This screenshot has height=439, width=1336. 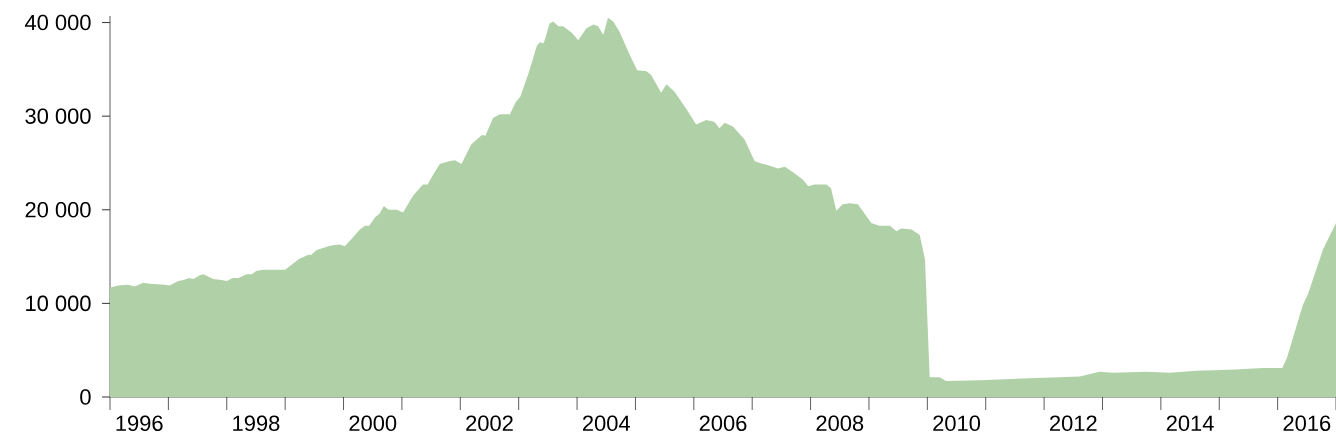 I want to click on x-tick-label: 2010, so click(x=957, y=423).